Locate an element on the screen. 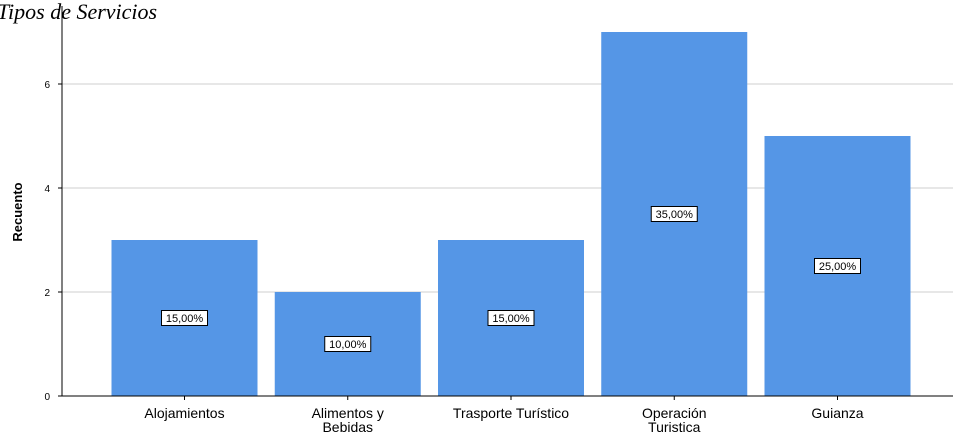 Image resolution: width=953 pixels, height=439 pixels. chart-title: Tipos de Servicios is located at coordinates (78, 12).